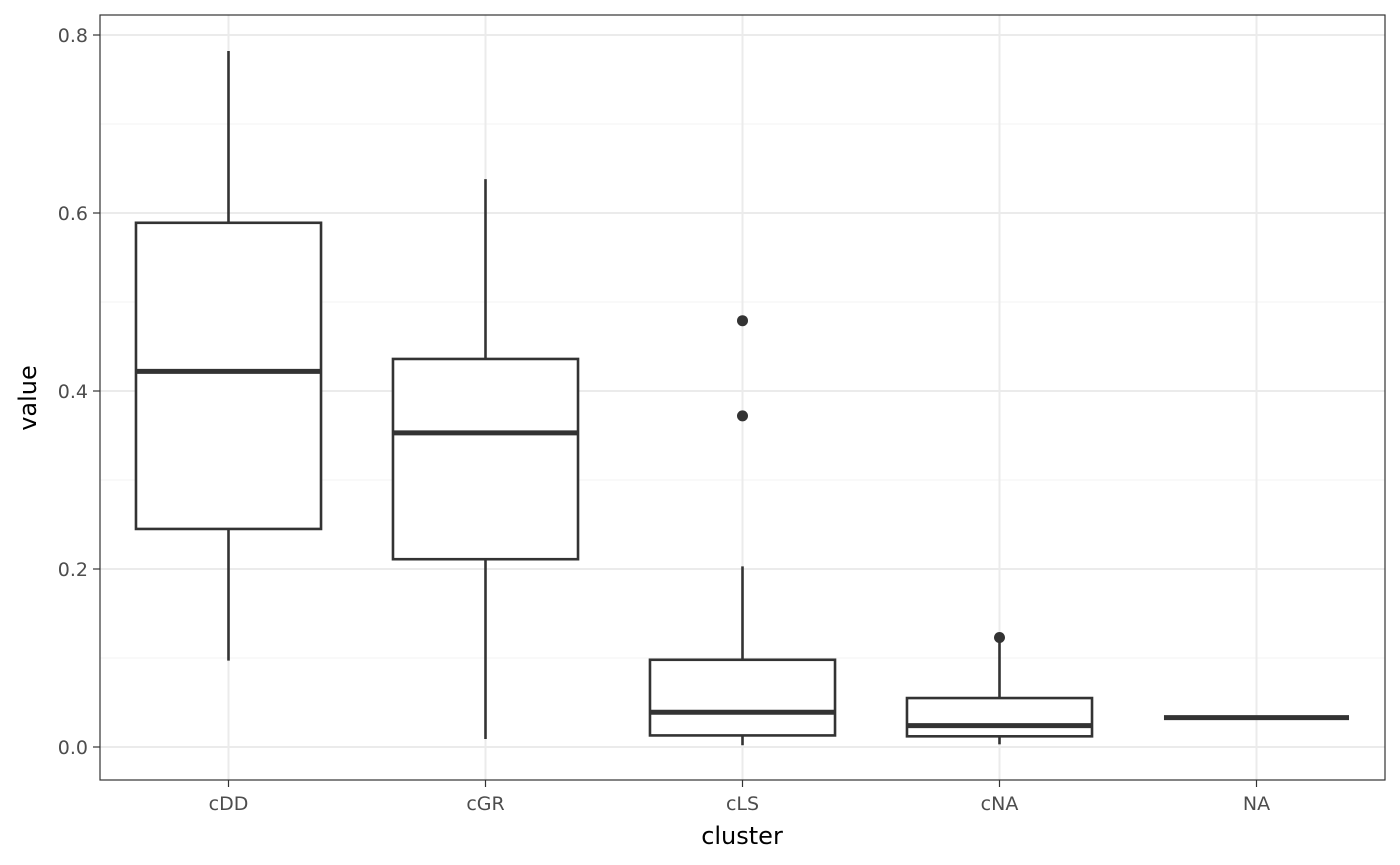  Describe the element at coordinates (485, 804) in the screenshot. I see `x-tick-label: cGR` at that location.